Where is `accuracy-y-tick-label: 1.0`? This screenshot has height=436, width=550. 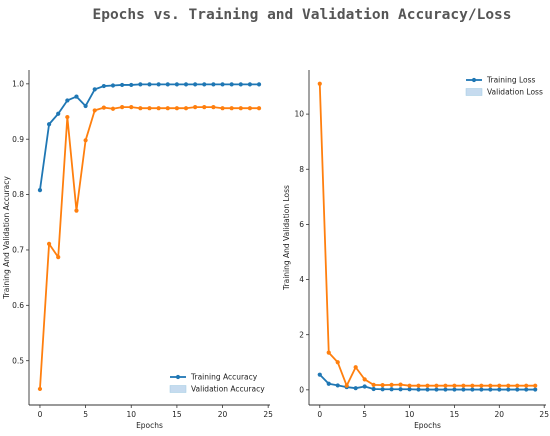
accuracy-y-tick-label: 1.0 is located at coordinates (18, 83).